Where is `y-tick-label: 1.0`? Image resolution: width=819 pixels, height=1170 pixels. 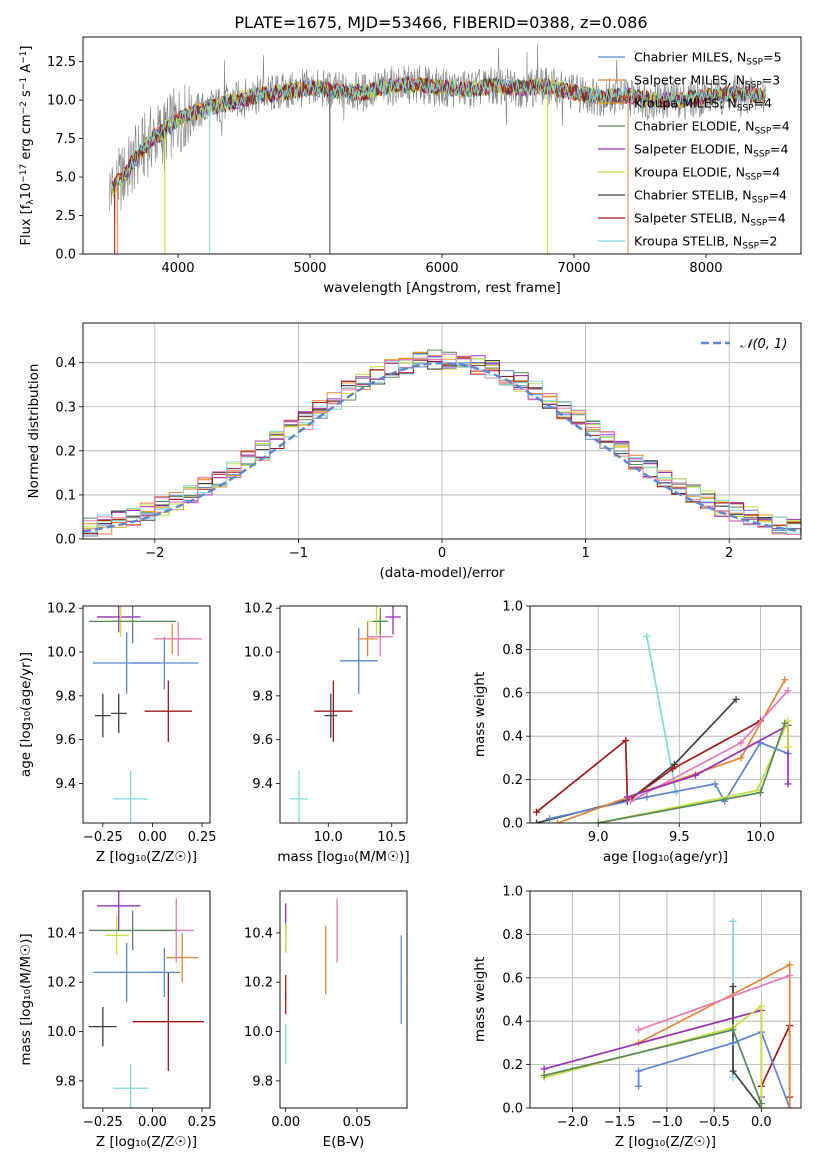 y-tick-label: 1.0 is located at coordinates (512, 607).